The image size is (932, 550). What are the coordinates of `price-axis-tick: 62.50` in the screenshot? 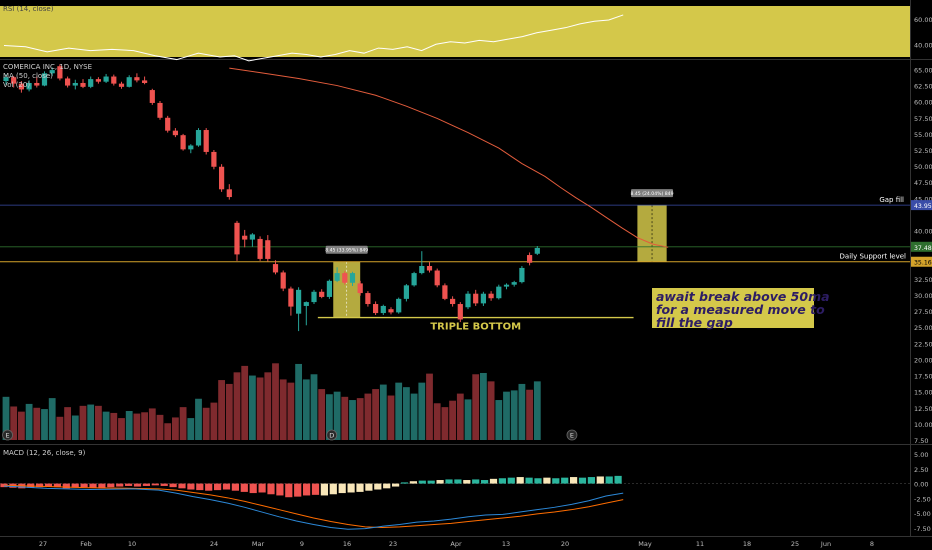 It's located at (923, 87).